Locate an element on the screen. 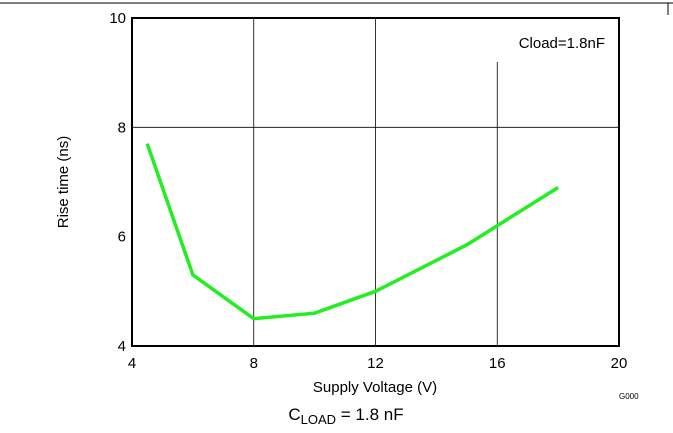 This screenshot has width=673, height=433. caption-subscript: LOAD is located at coordinates (318, 419).